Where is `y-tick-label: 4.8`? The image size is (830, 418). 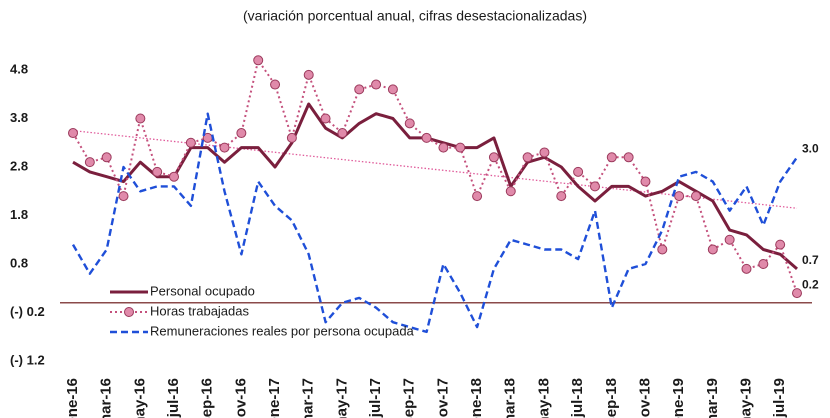 y-tick-label: 4.8 is located at coordinates (19, 68).